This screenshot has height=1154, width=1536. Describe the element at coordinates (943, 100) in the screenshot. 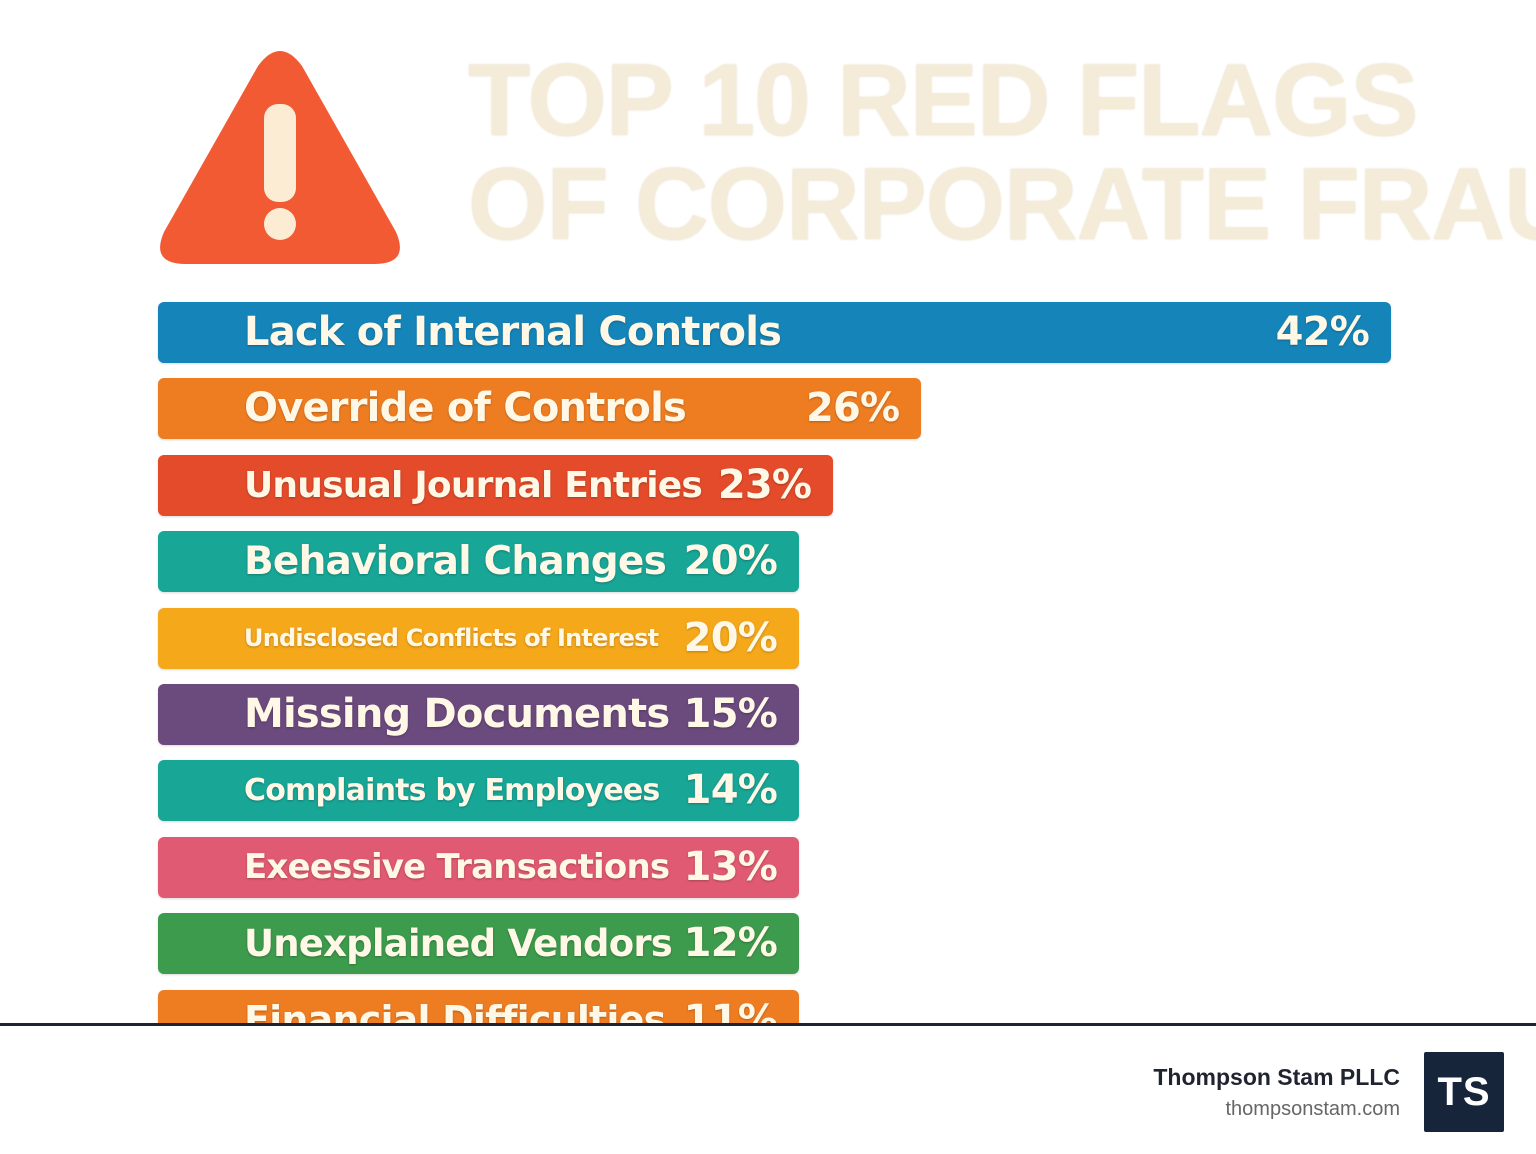

I see `title-line-1: TOP 10 RED FLAGS` at that location.